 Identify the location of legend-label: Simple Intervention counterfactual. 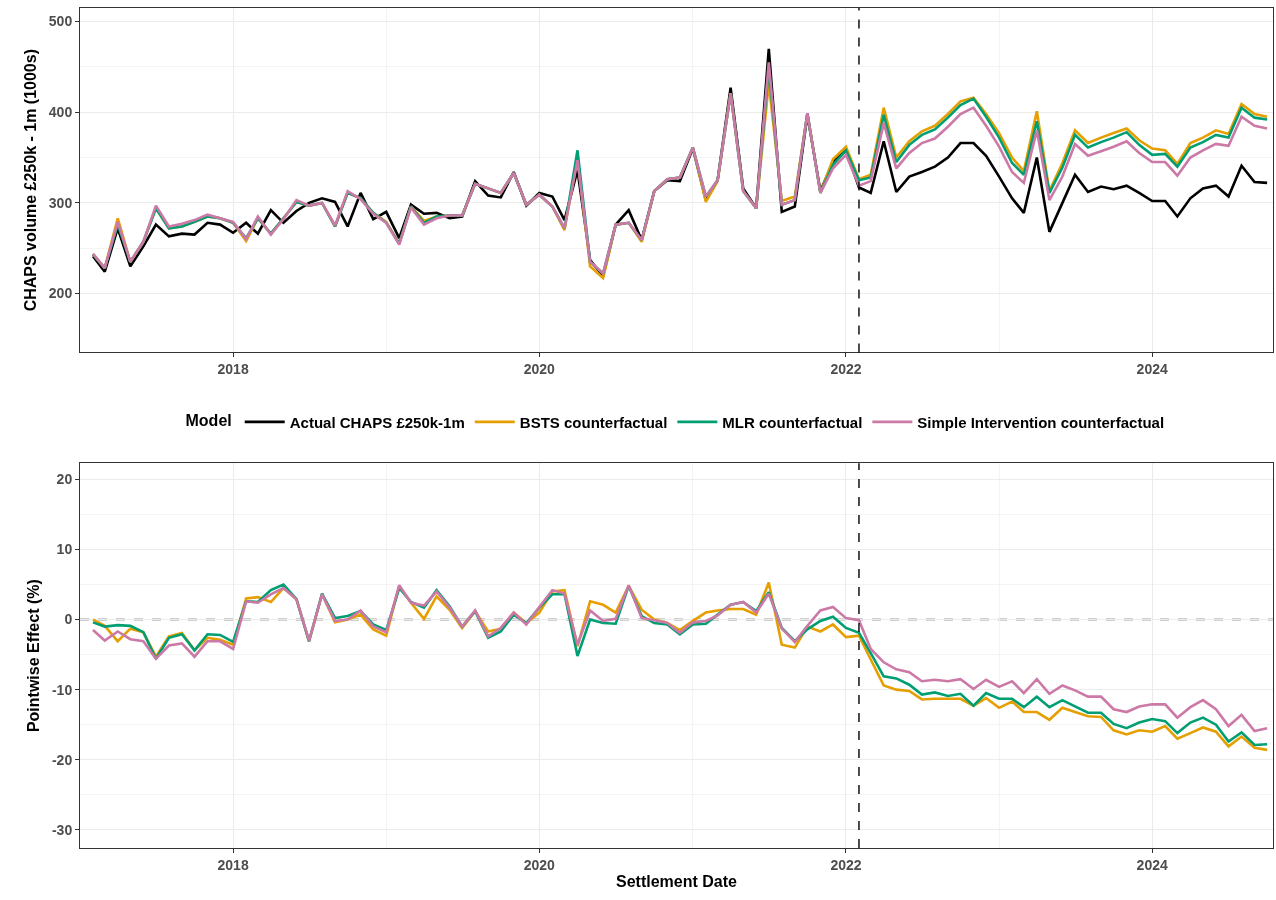
(1041, 422).